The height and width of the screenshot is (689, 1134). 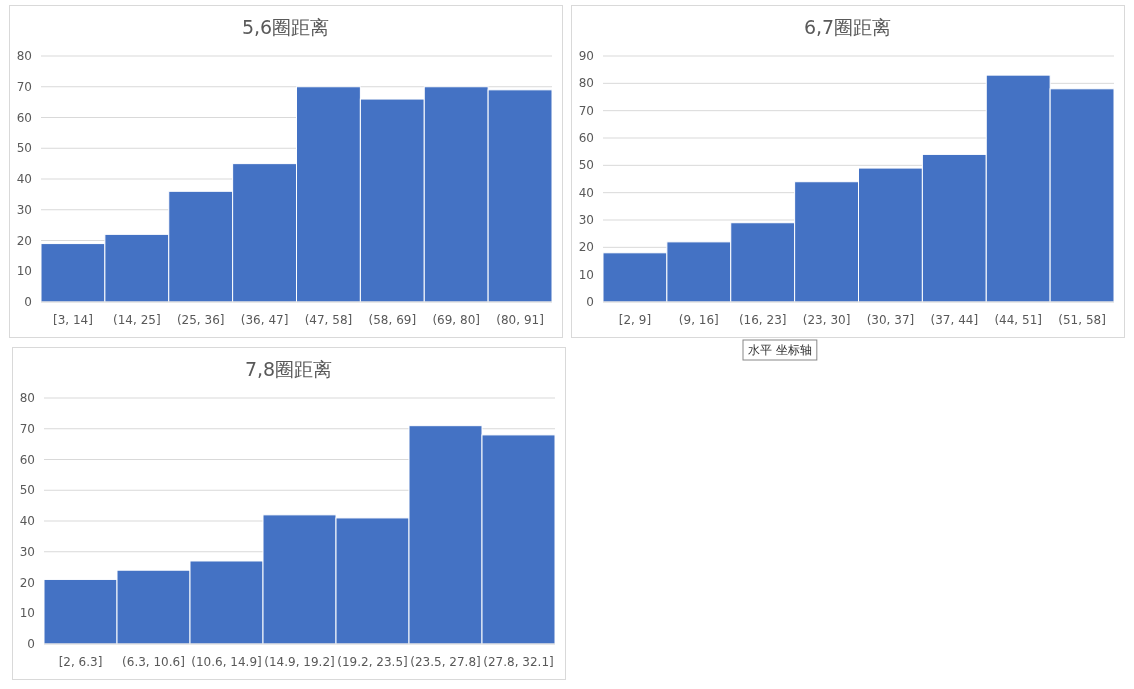 I want to click on x-tick-label: (51, 58], so click(x=1082, y=320).